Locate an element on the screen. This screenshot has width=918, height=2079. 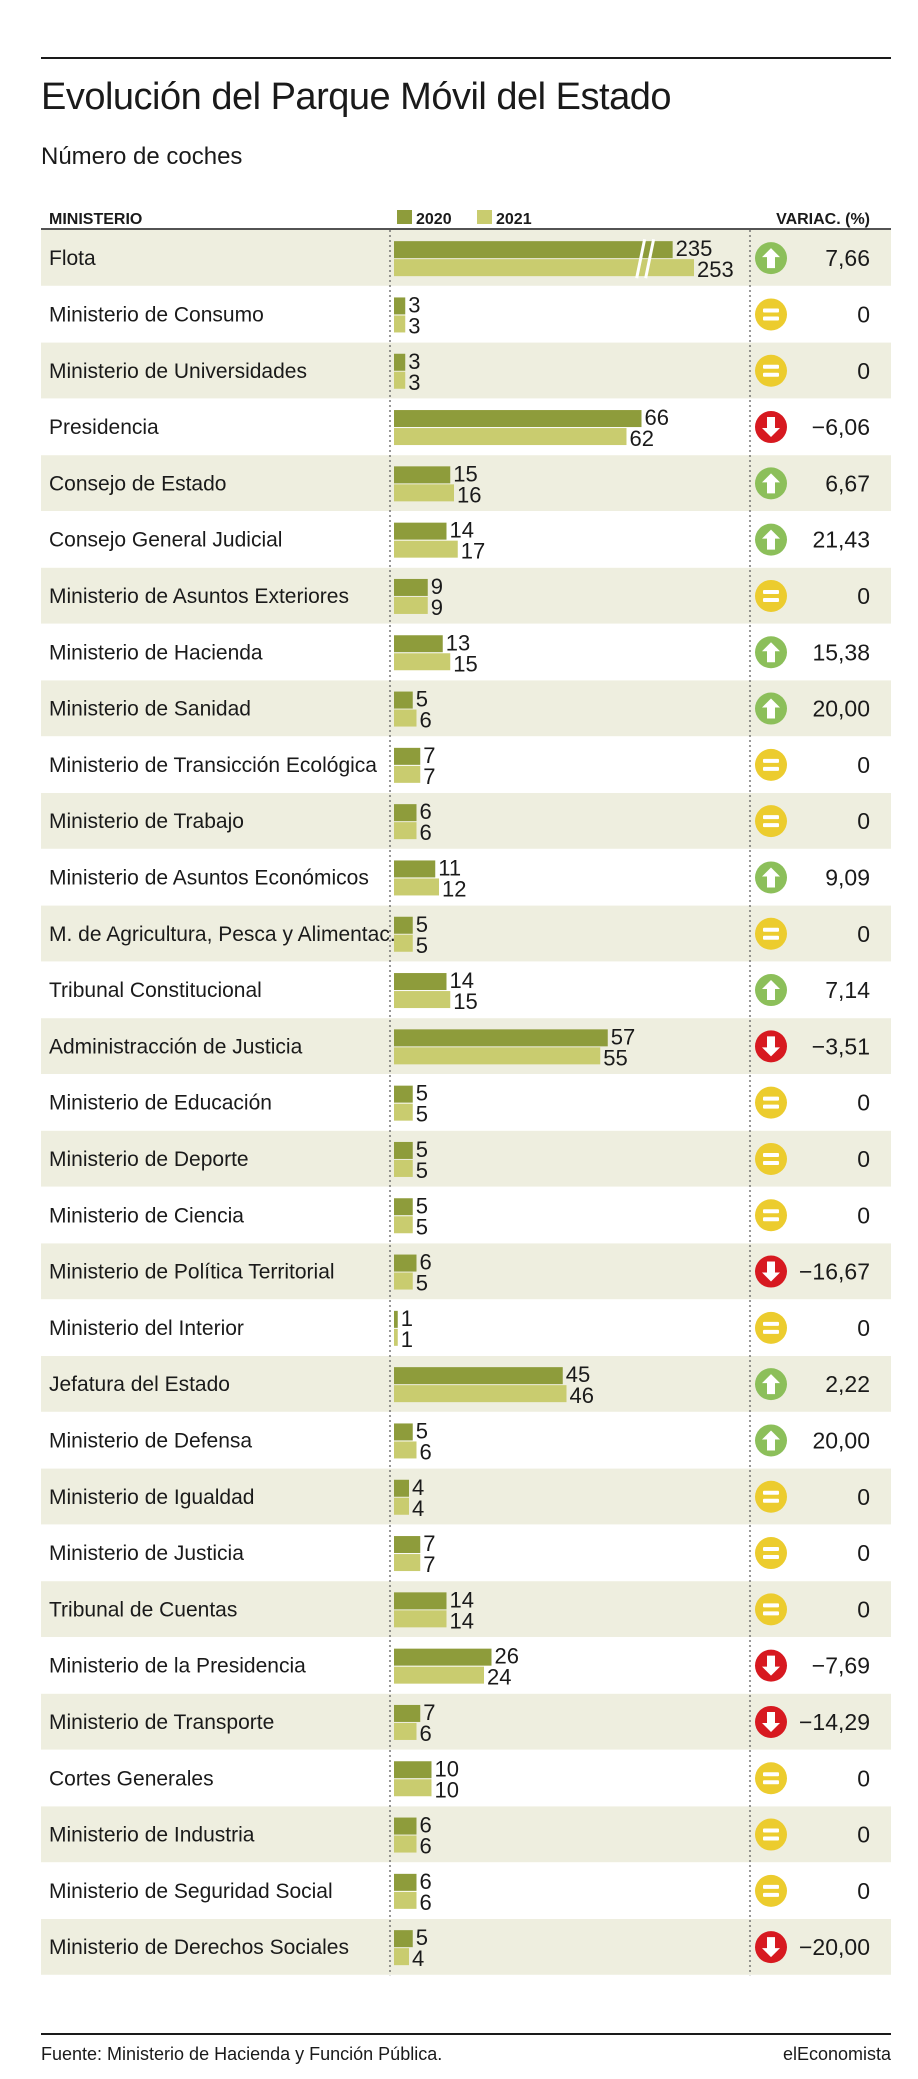
row-label: Ministerio de Industria is located at coordinates (152, 1835).